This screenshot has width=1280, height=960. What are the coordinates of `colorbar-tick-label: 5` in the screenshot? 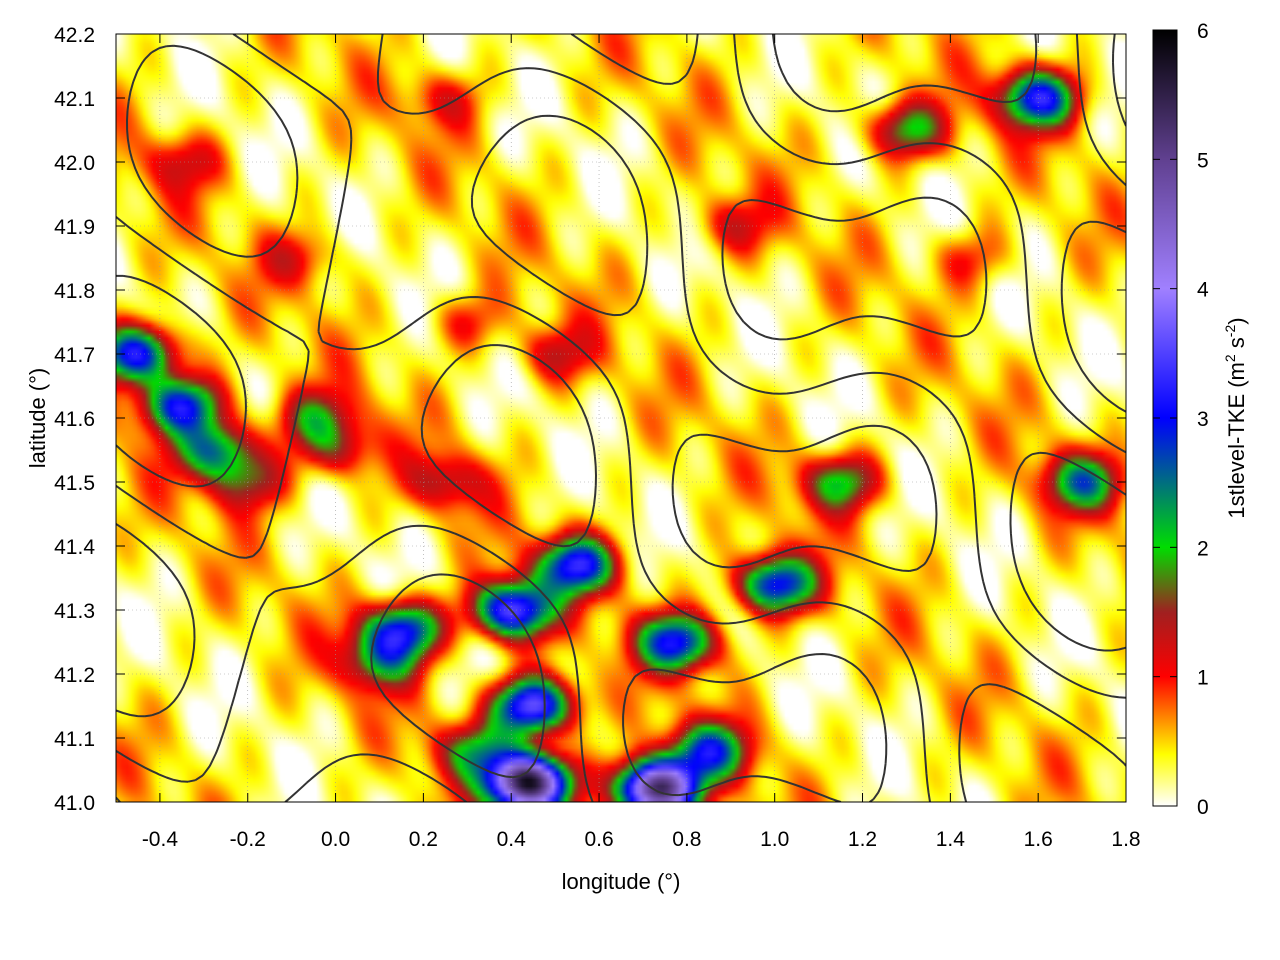 It's located at (1203, 160).